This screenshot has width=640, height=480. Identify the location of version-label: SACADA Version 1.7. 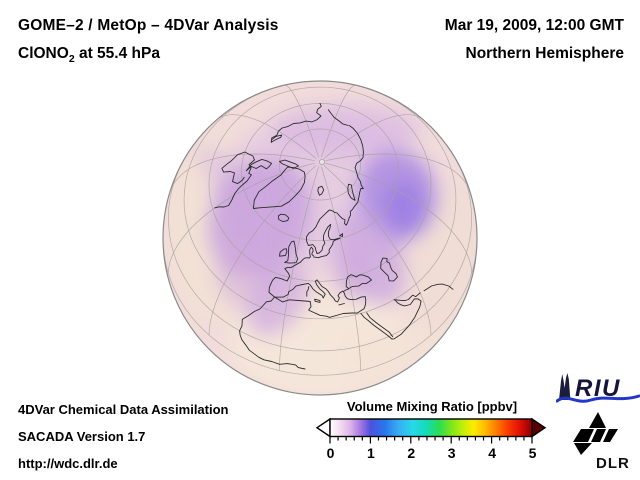
(82, 436).